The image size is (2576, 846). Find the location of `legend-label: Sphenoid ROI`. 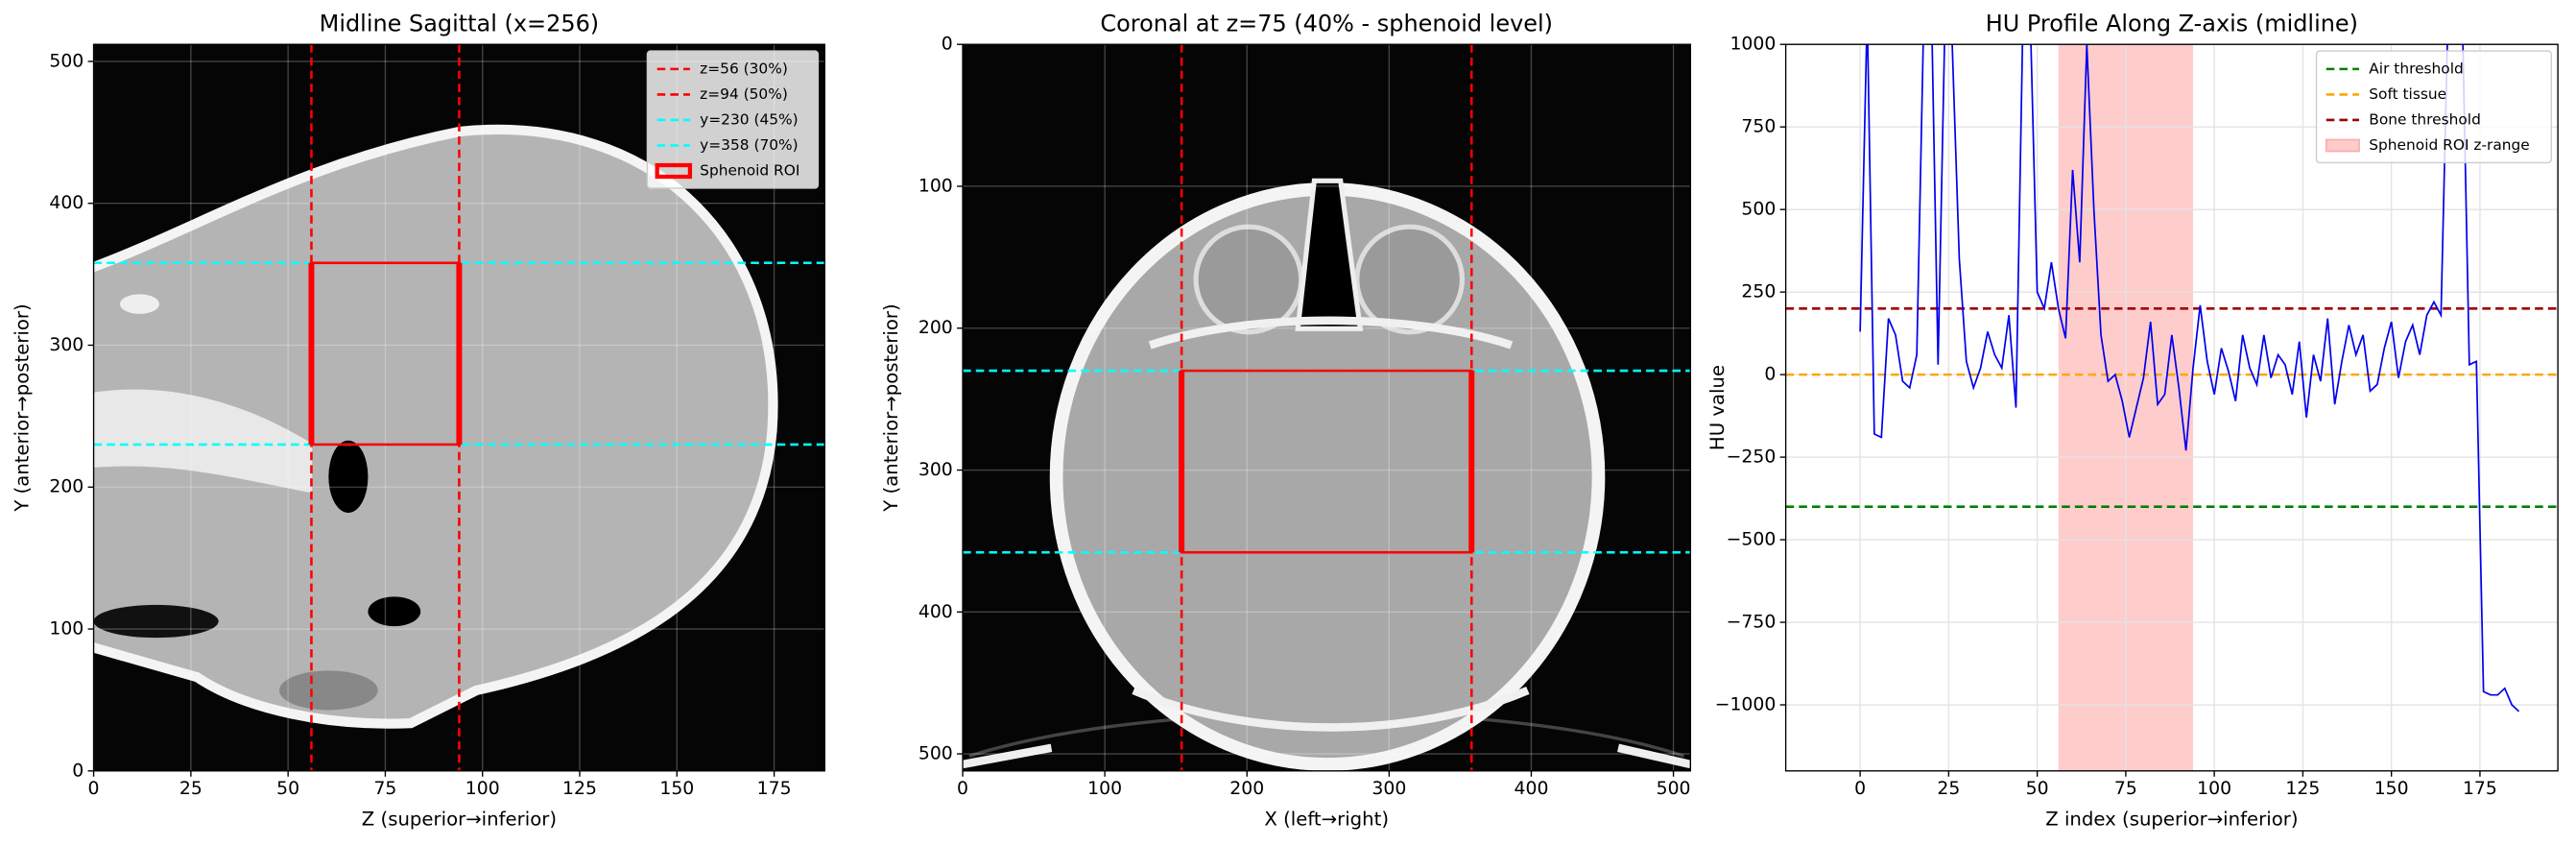

legend-label: Sphenoid ROI is located at coordinates (749, 171).